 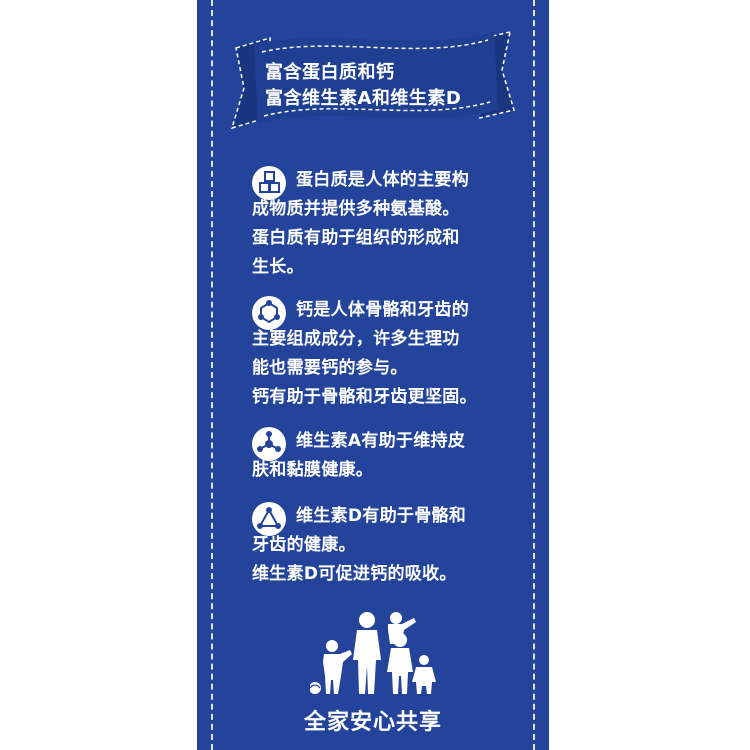 I want to click on feature-line: 蛋白质有助于组织的形成和, so click(x=356, y=238).